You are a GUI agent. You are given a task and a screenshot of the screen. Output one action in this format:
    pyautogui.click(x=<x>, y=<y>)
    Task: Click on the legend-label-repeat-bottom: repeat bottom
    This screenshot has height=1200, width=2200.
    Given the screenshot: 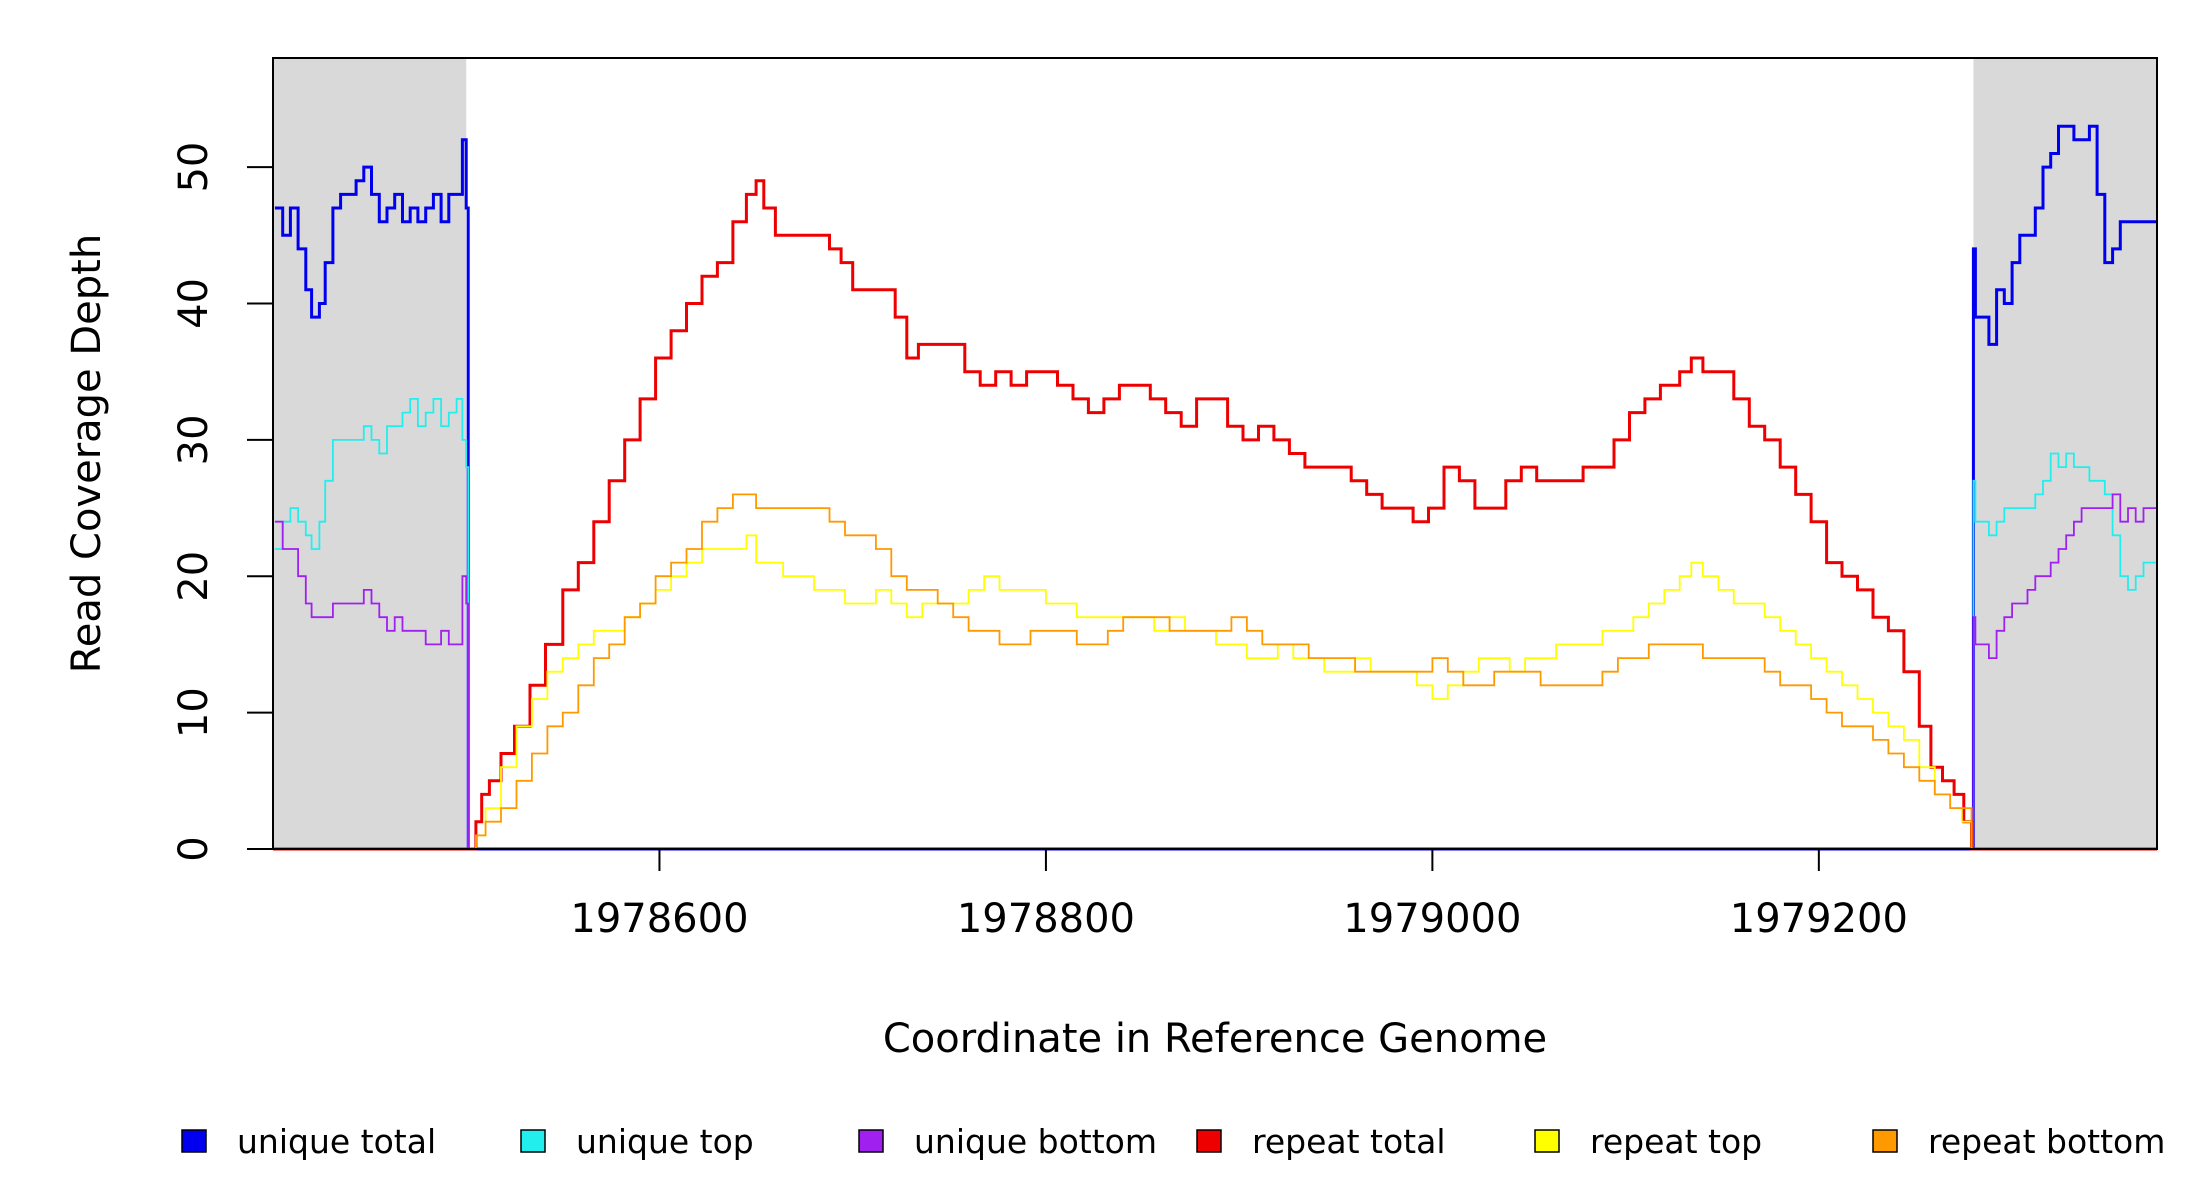 What is the action you would take?
    pyautogui.click(x=2046, y=1141)
    